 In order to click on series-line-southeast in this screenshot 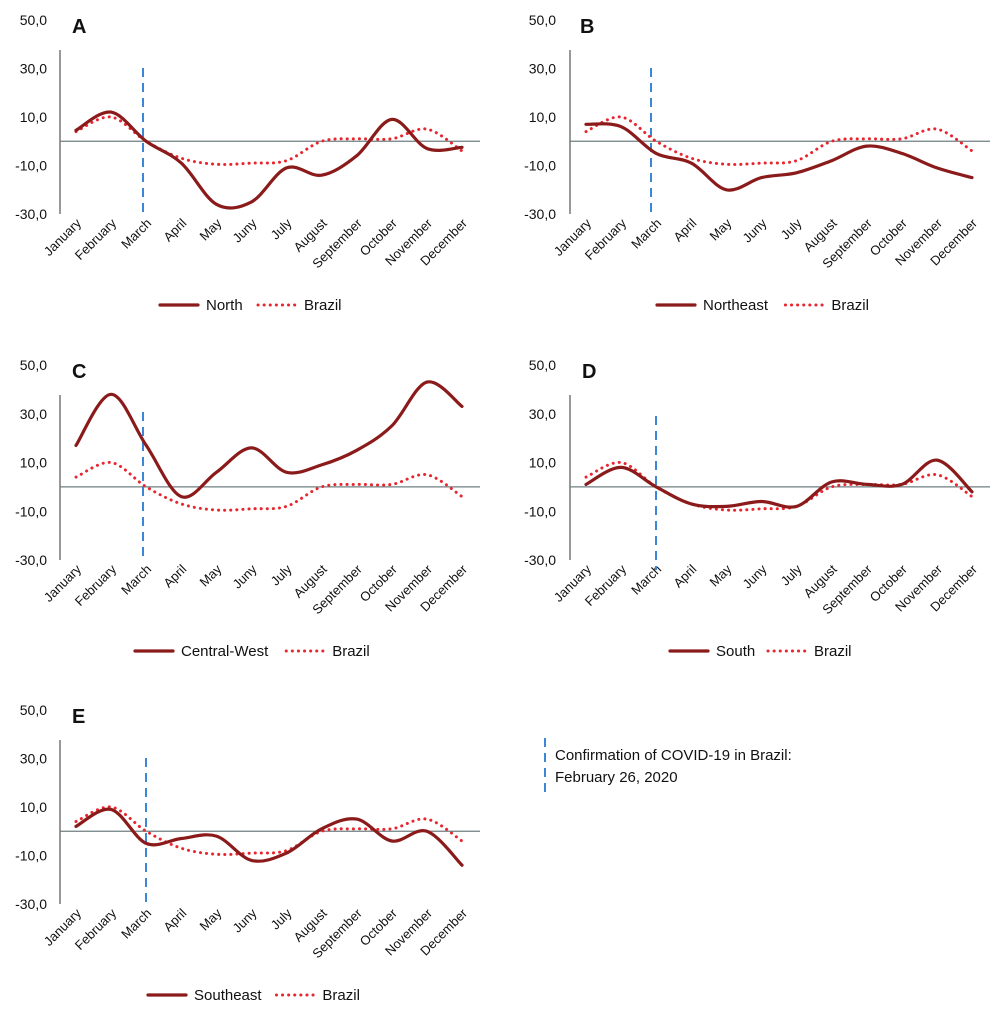, I will do `click(269, 837)`.